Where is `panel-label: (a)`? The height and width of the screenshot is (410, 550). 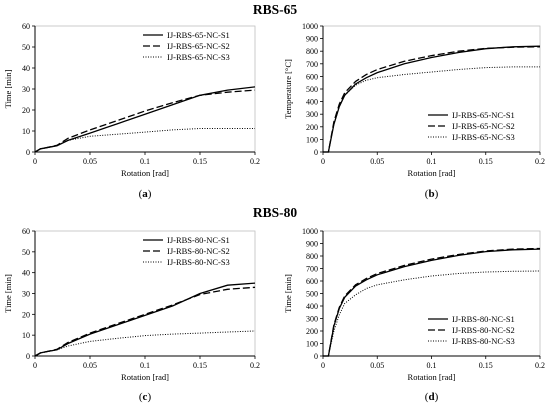 panel-label: (a) is located at coordinates (145, 194).